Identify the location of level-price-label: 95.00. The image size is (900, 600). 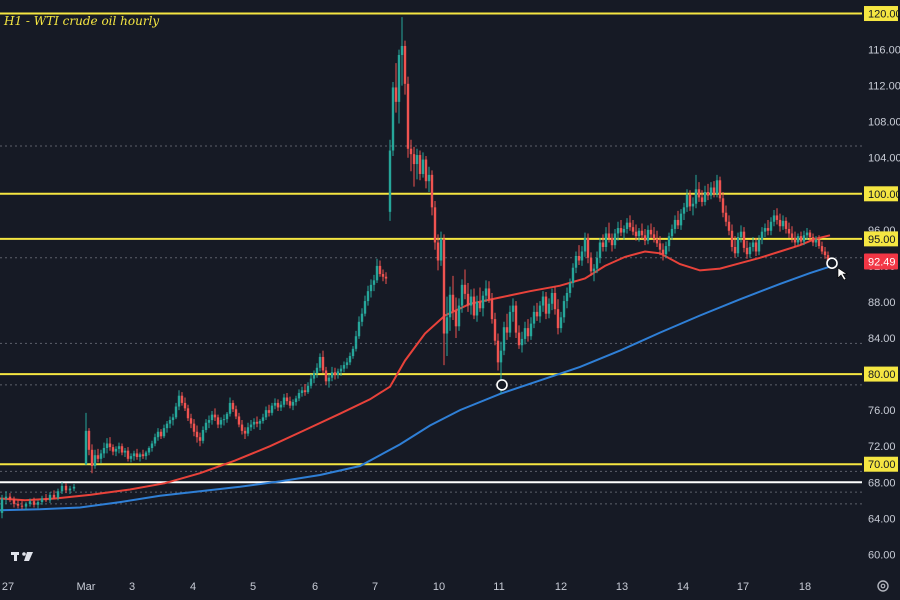
(882, 240).